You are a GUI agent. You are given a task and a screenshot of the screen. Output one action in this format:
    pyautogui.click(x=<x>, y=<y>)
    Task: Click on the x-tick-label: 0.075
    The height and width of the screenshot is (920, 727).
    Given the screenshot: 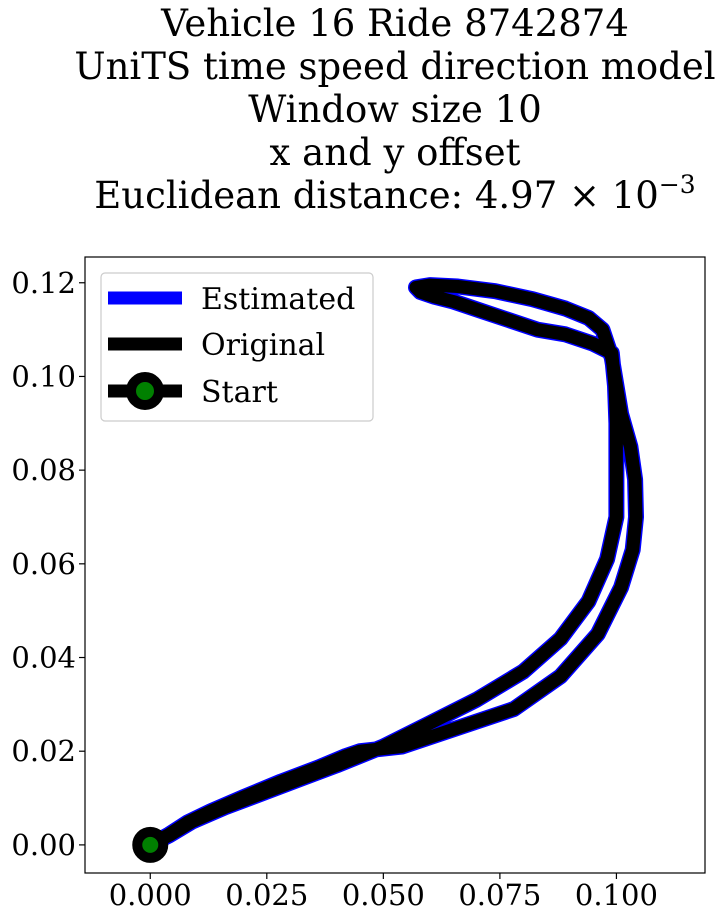 What is the action you would take?
    pyautogui.click(x=499, y=895)
    